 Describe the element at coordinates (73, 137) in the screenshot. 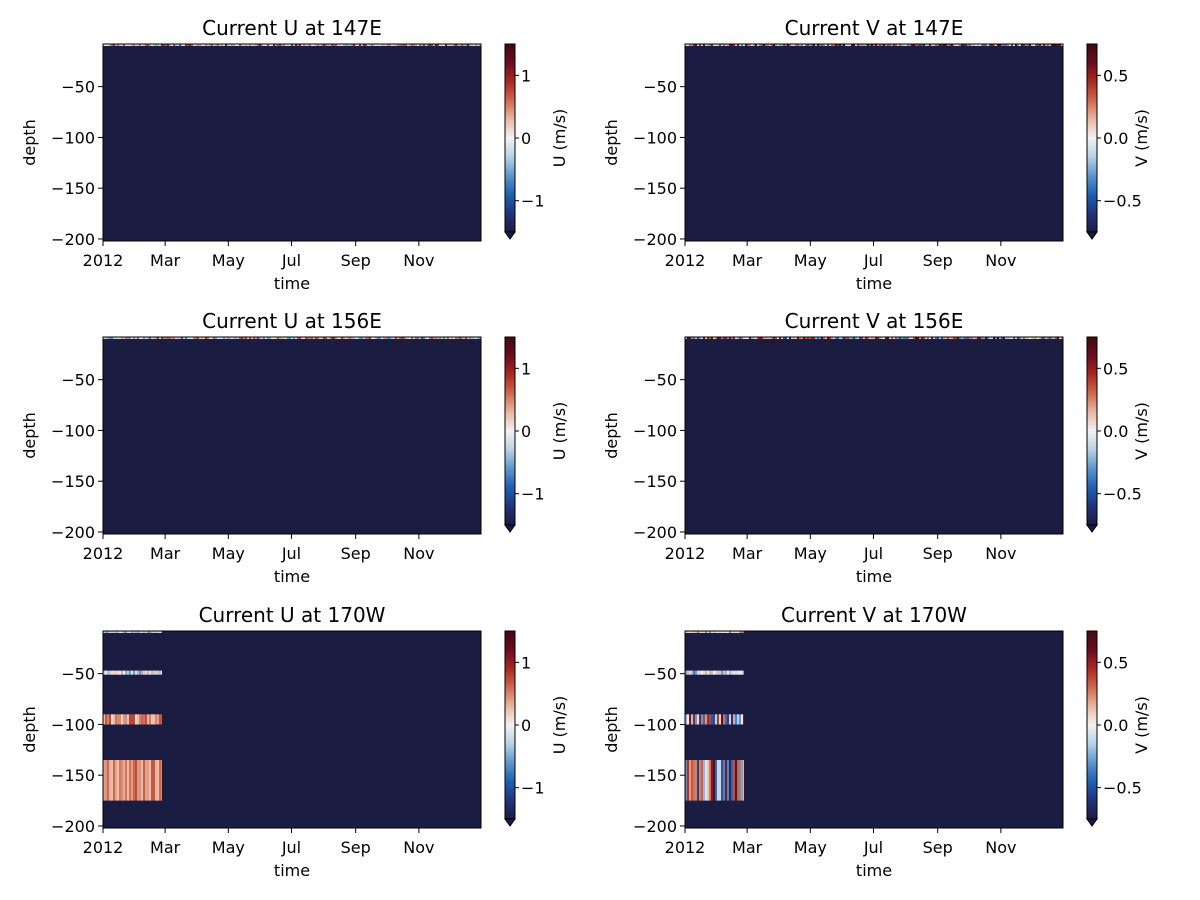

I see `y-tick-label: −100` at that location.